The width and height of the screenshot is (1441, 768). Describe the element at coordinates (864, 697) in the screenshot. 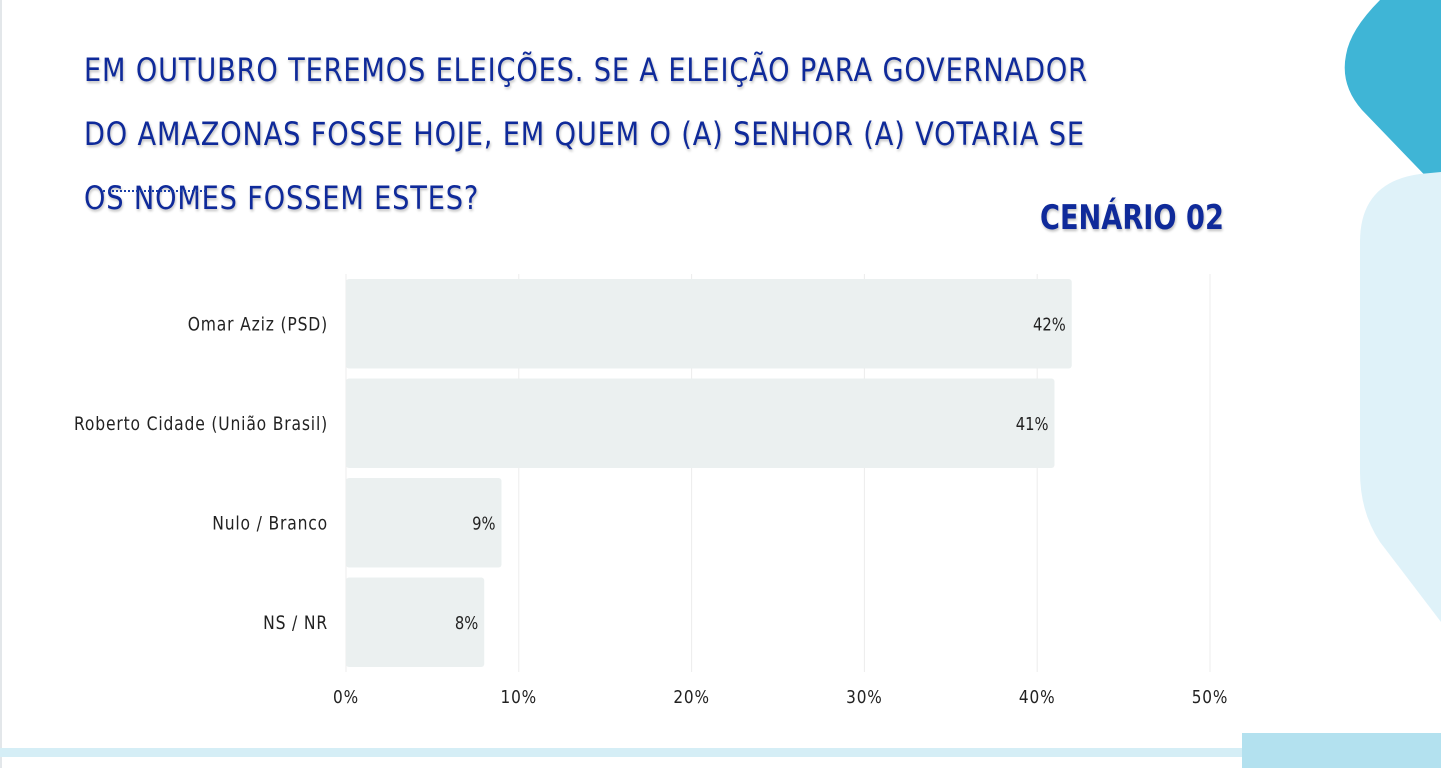

I see `x-tick-label: 30%` at that location.